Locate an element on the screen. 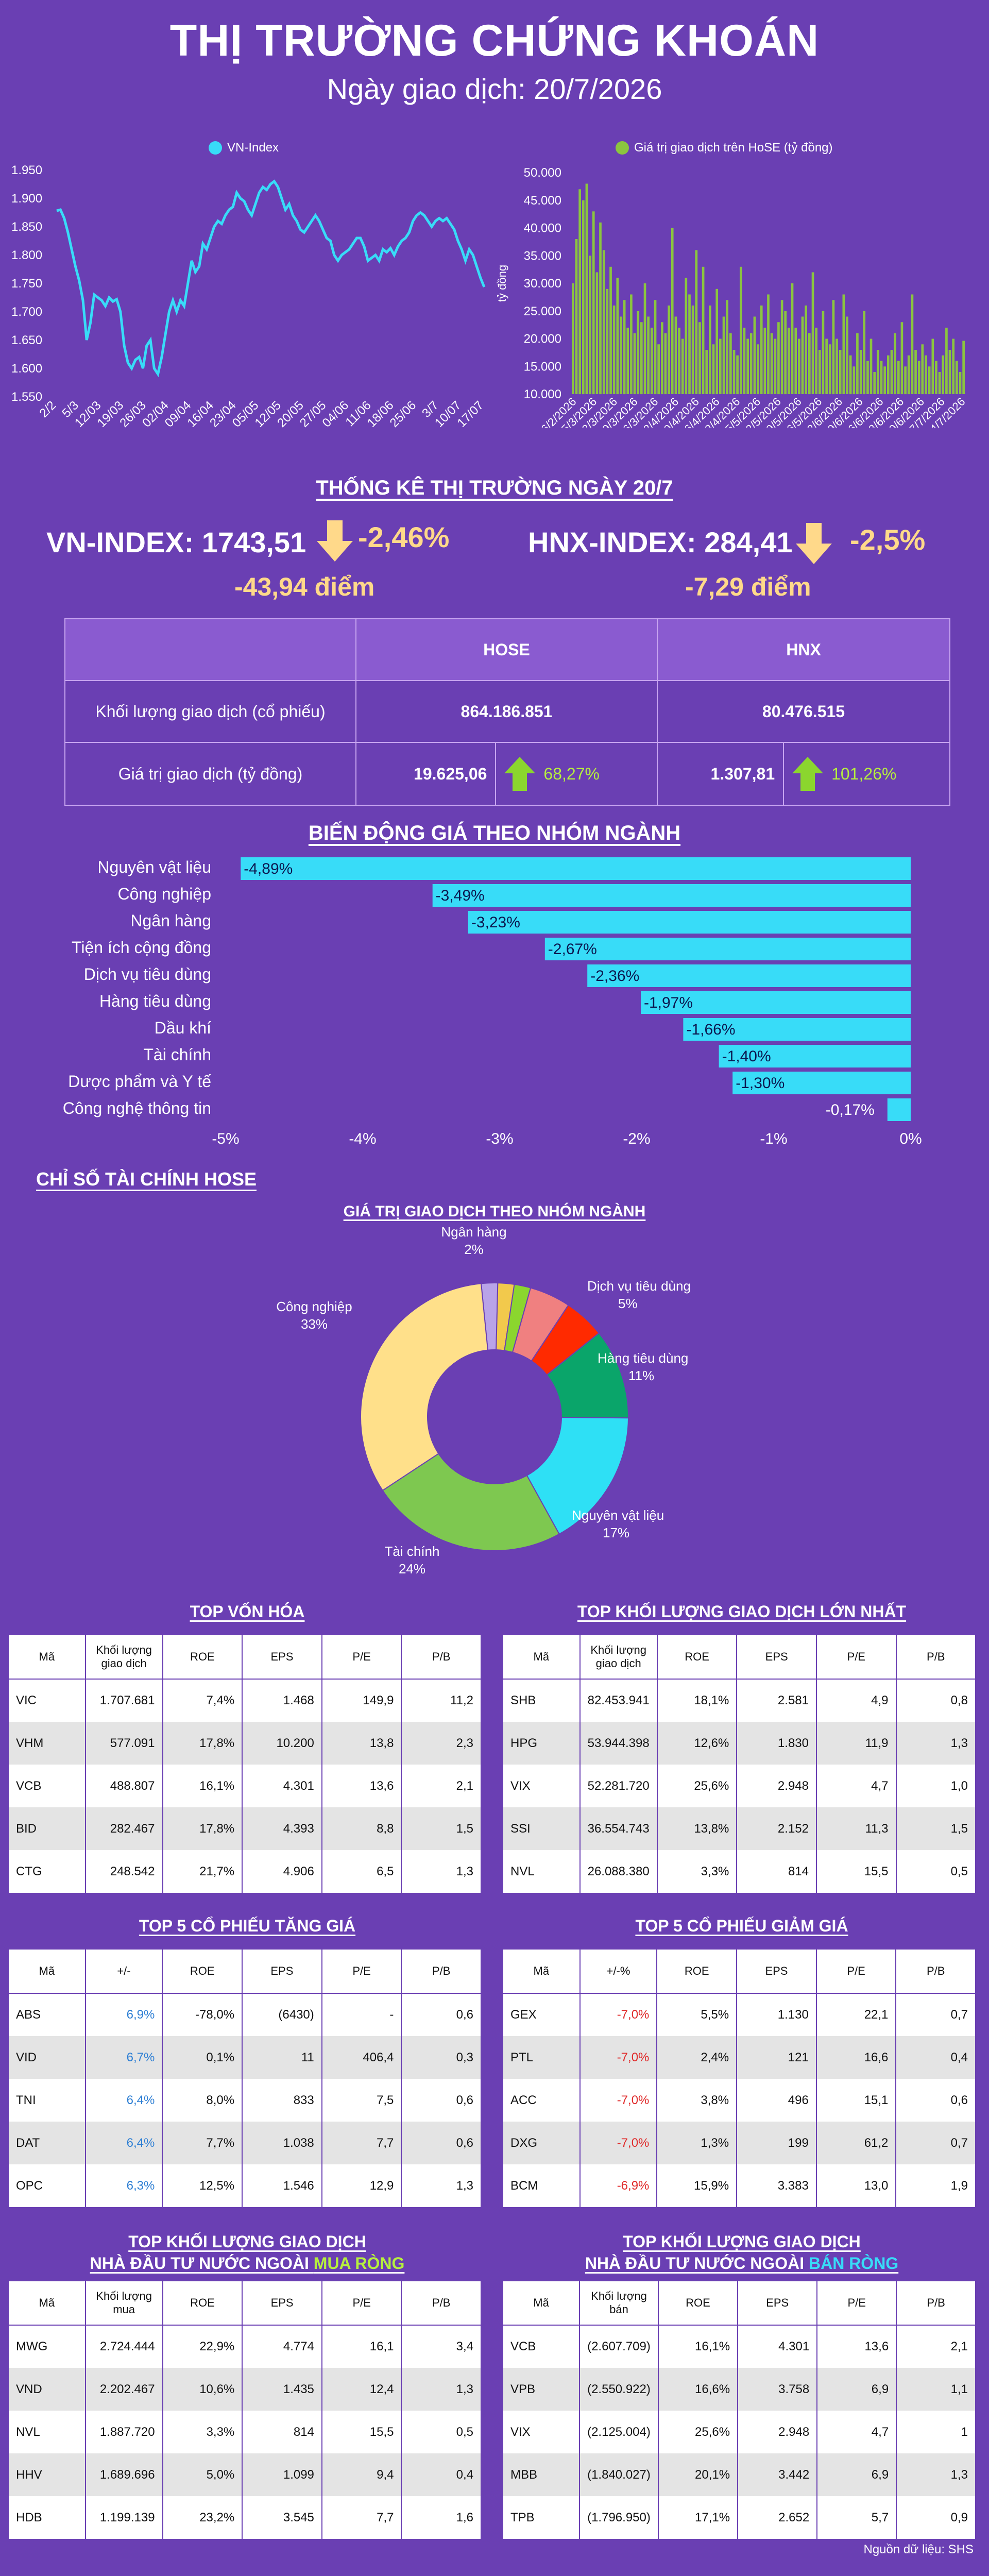  table-cell: 1,3 is located at coordinates (441, 2389).